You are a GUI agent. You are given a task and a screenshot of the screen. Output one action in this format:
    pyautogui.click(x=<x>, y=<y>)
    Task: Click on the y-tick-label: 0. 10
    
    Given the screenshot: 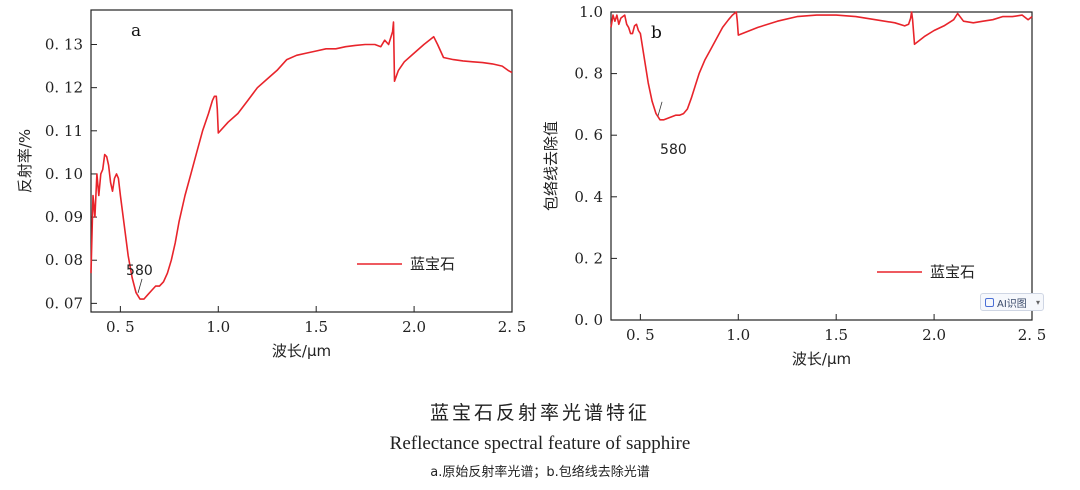 What is the action you would take?
    pyautogui.click(x=64, y=174)
    